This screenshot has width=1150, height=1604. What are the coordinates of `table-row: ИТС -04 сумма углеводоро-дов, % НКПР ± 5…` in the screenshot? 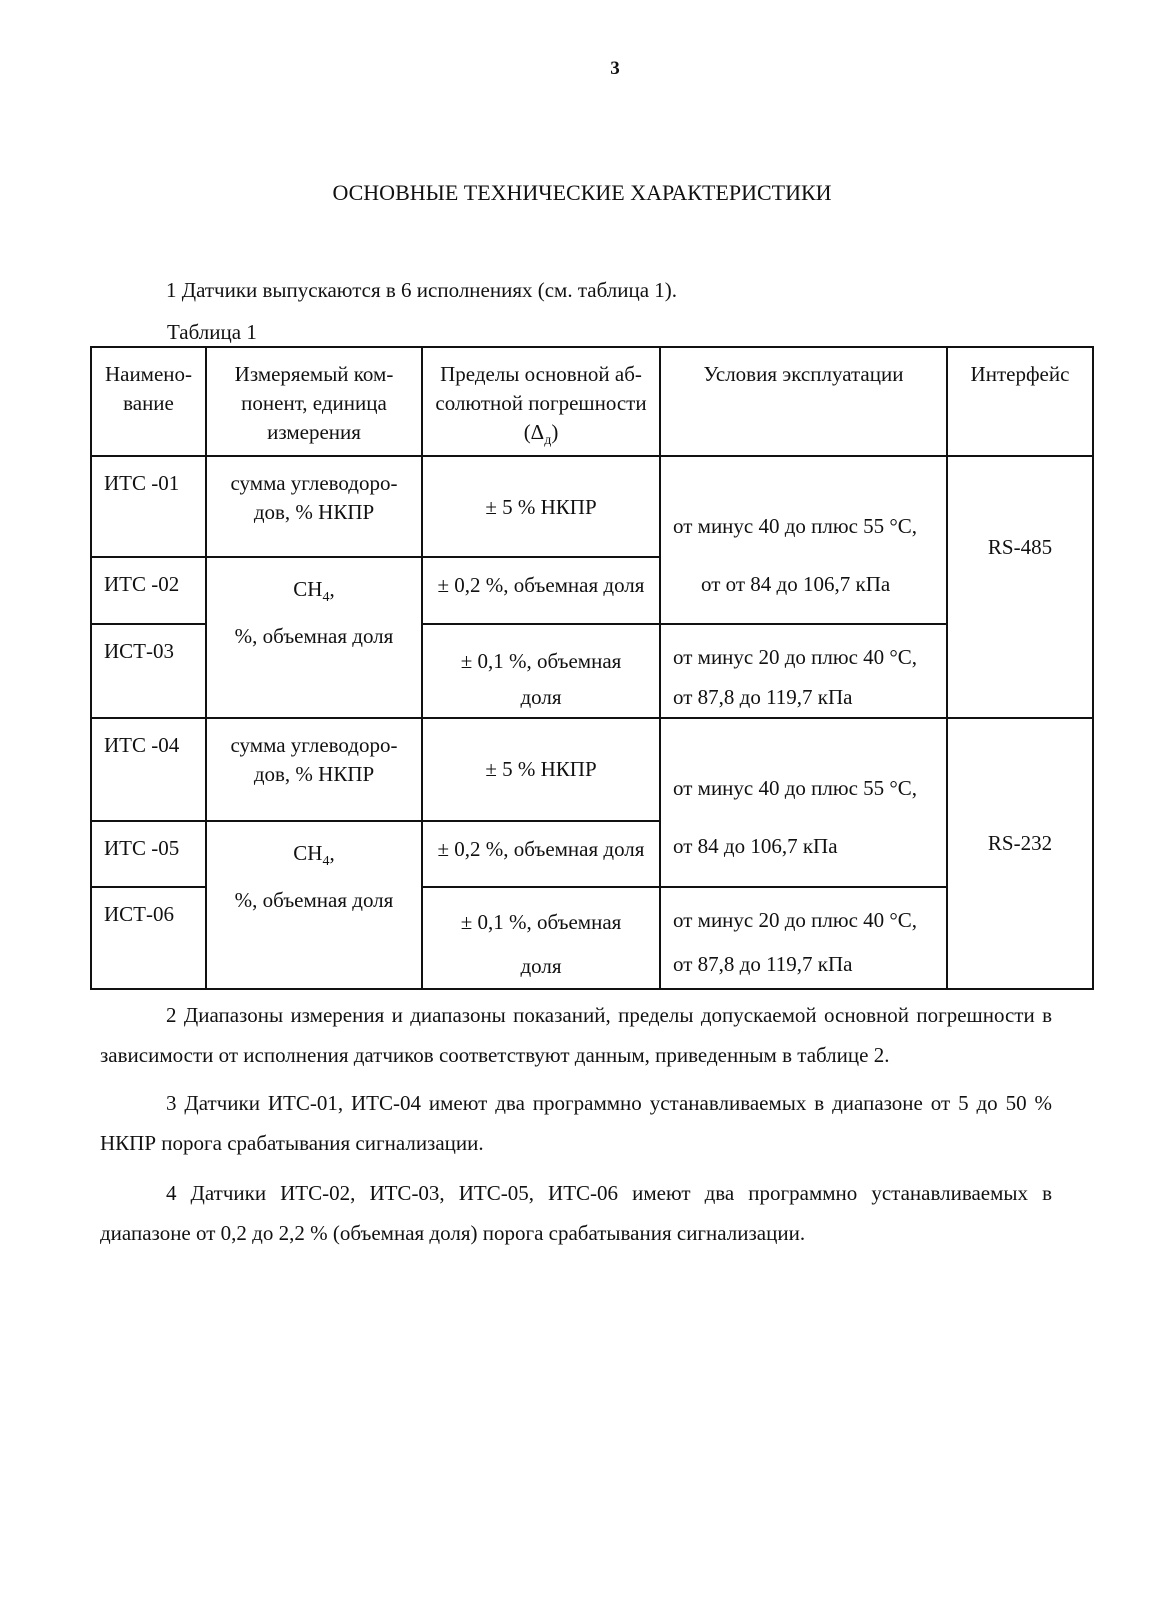 It's located at (592, 854).